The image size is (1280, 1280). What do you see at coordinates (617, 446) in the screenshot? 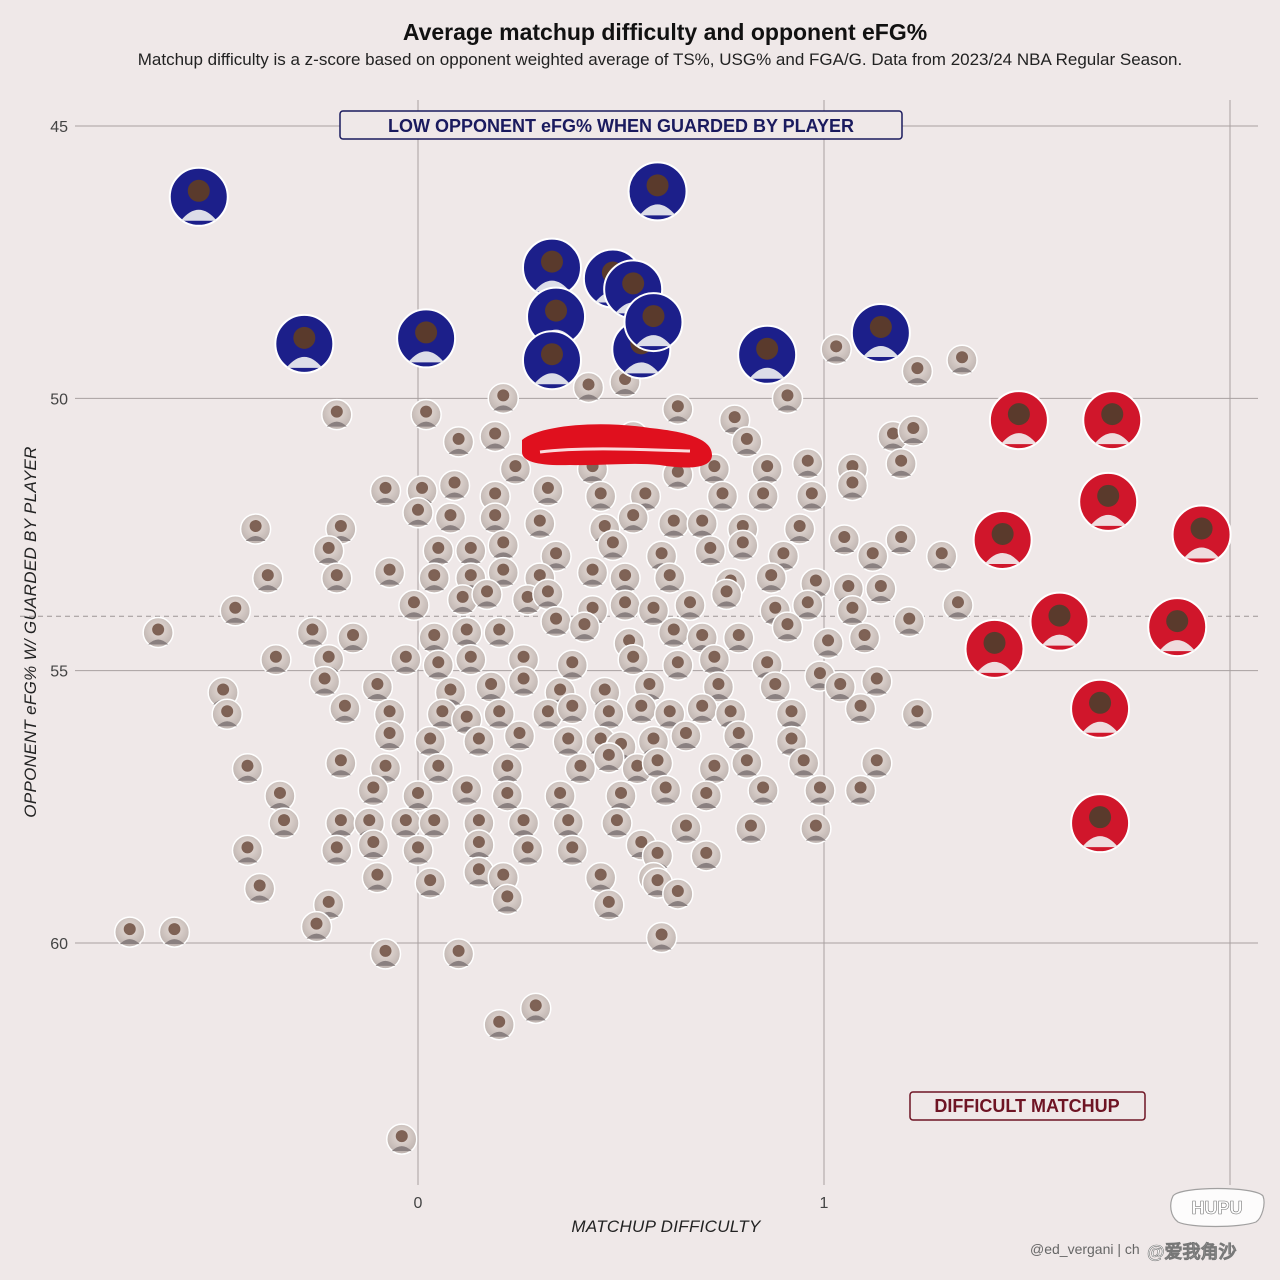
I see `redaction-mark` at bounding box center [617, 446].